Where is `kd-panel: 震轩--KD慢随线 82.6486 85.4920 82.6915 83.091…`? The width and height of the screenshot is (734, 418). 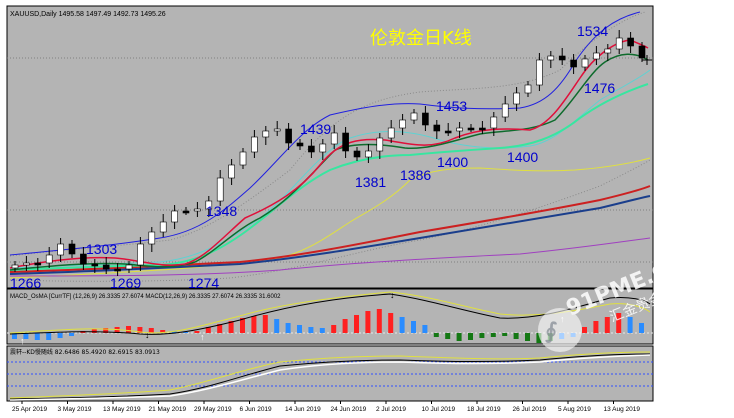
kd-panel: 震轩--KD慢随线 82.6486 85.4920 82.6915 83.091… is located at coordinates (330, 373).